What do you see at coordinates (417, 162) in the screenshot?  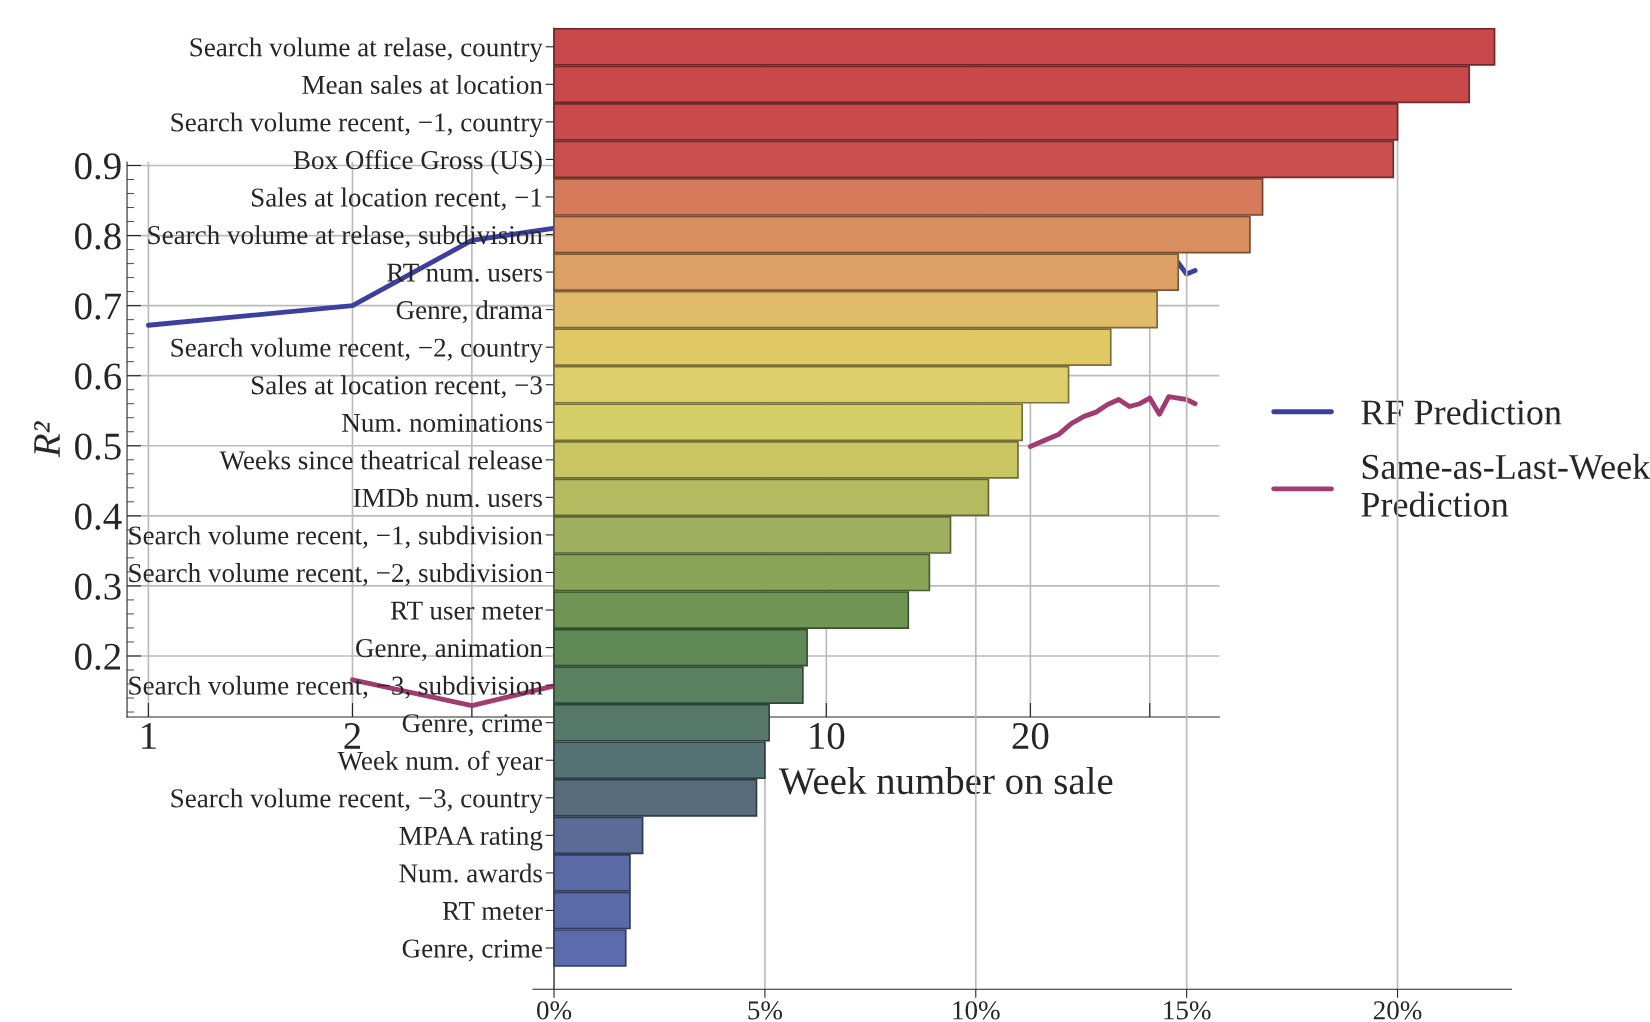 I see `y-tick-label: Box Office Gross (US)` at bounding box center [417, 162].